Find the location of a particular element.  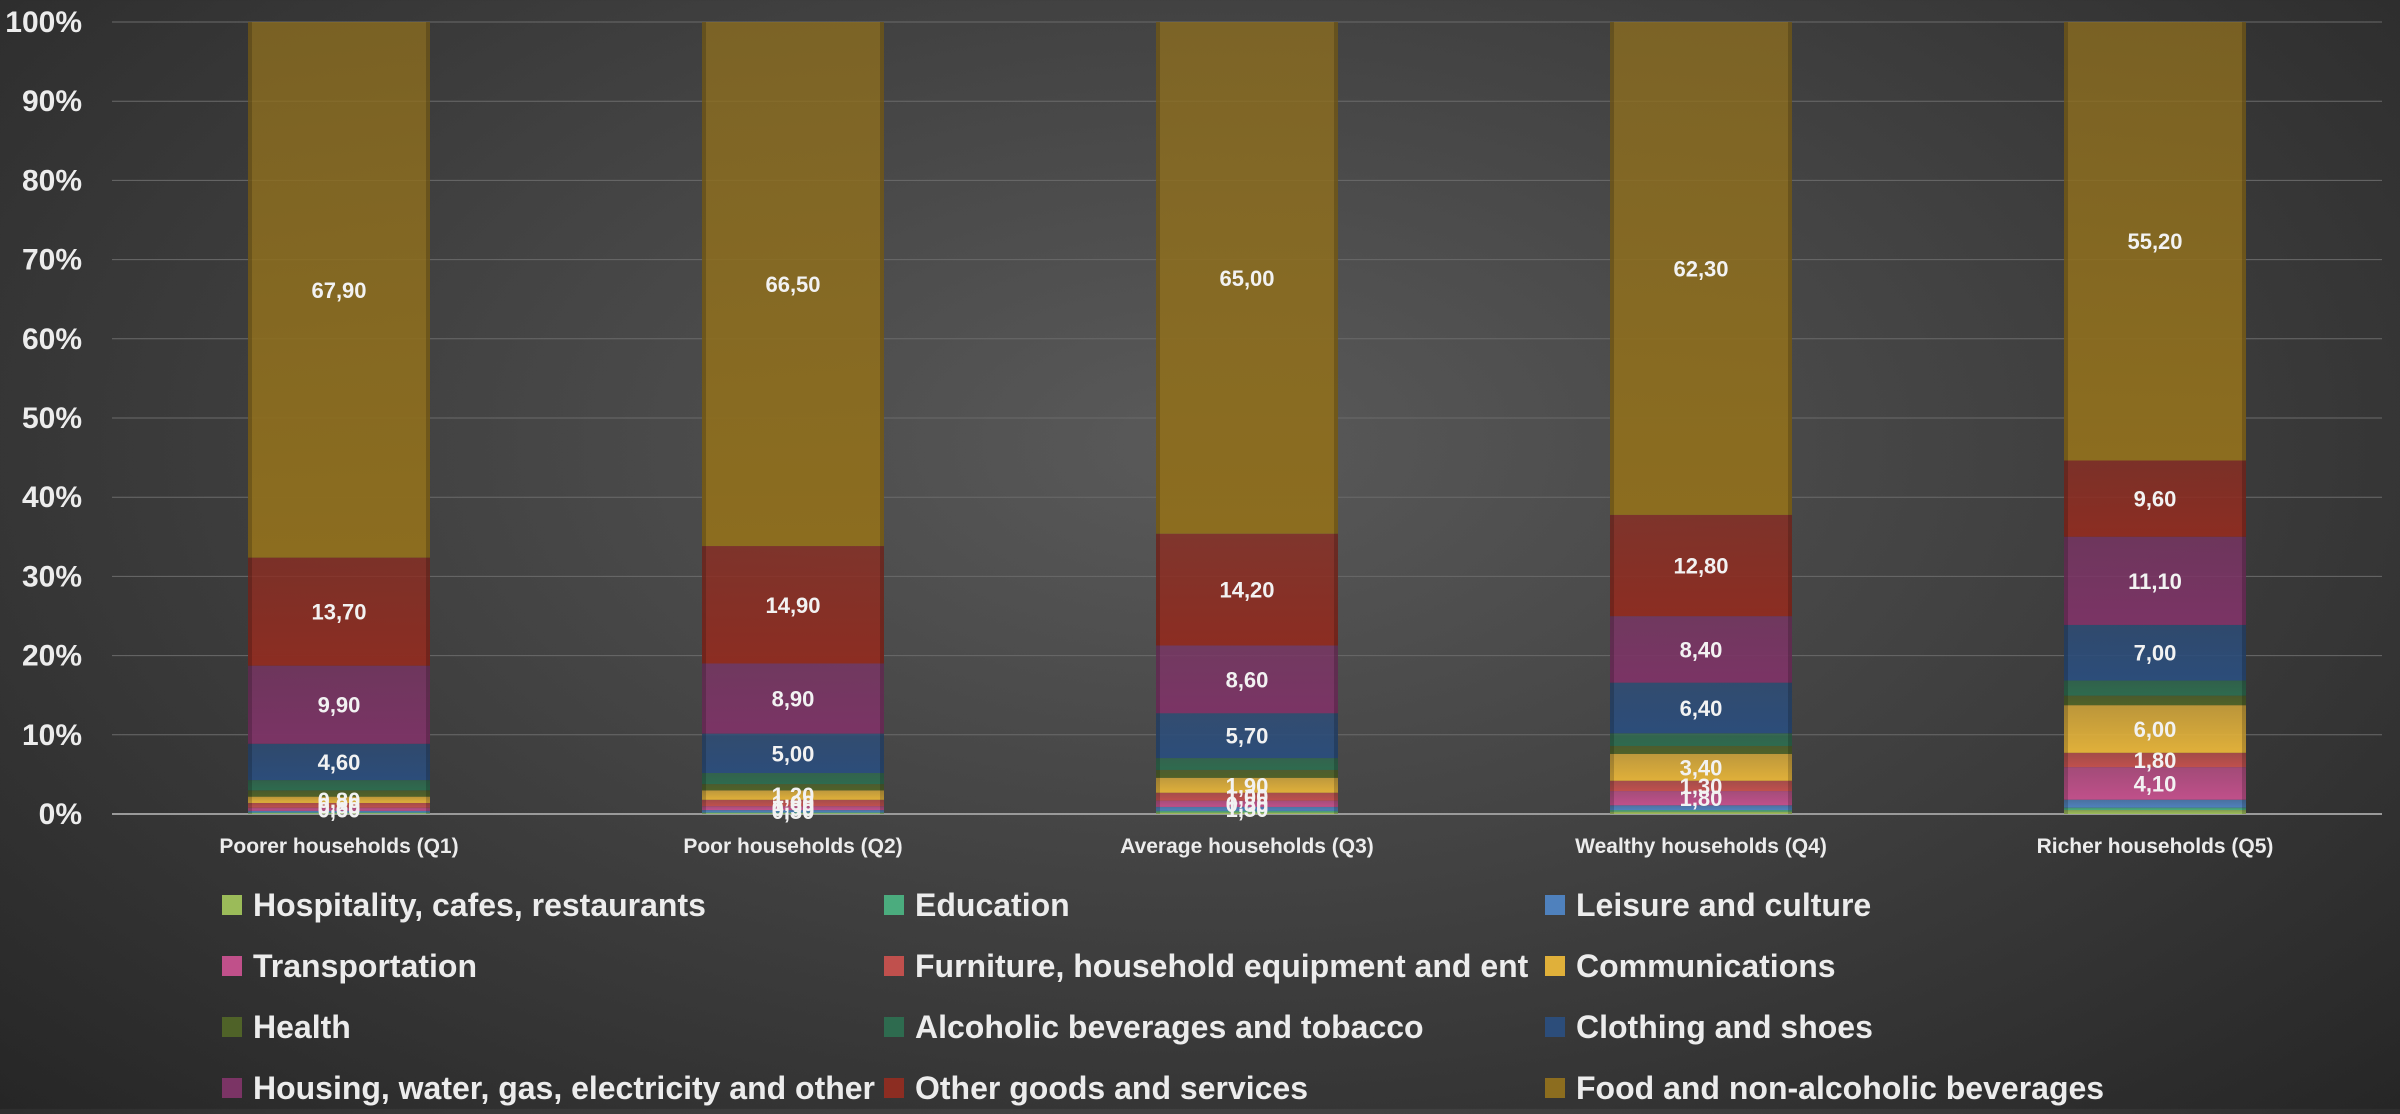

bar-data-label: 8,40 is located at coordinates (1701, 649).